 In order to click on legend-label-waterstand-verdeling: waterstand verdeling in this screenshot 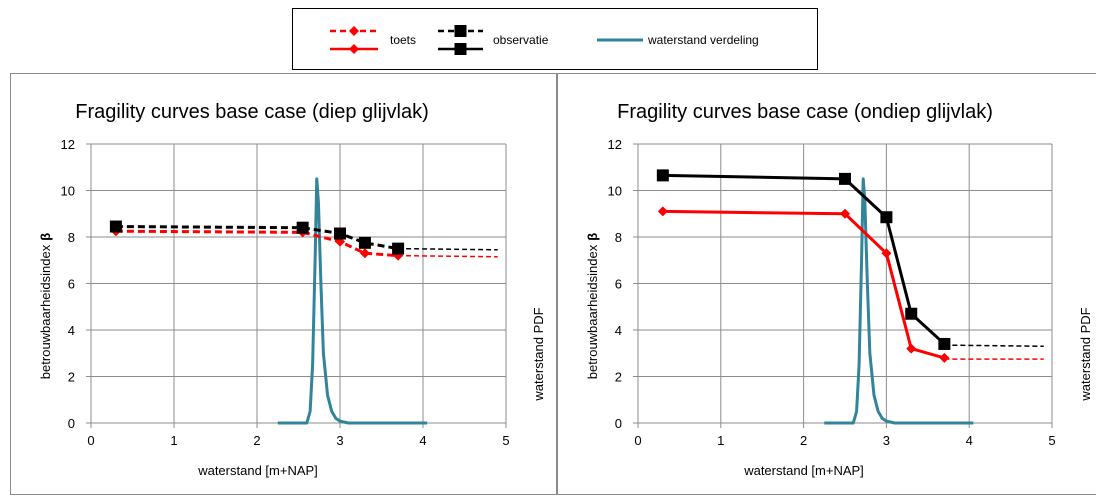, I will do `click(703, 40)`.